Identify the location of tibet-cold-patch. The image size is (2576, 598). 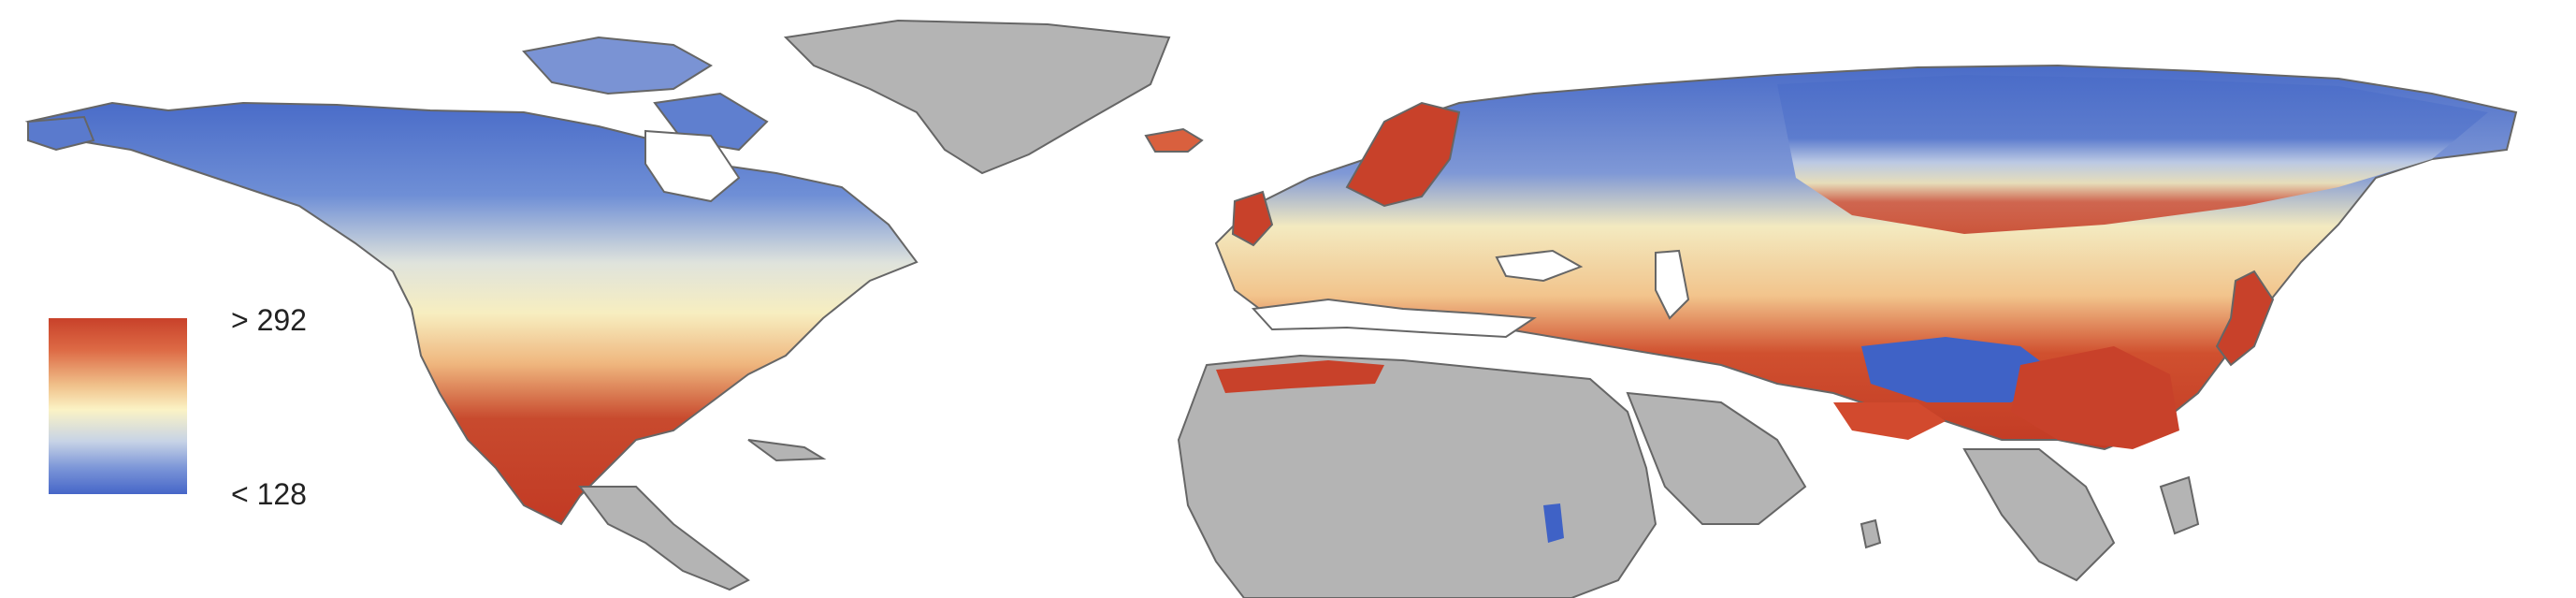
(1959, 369).